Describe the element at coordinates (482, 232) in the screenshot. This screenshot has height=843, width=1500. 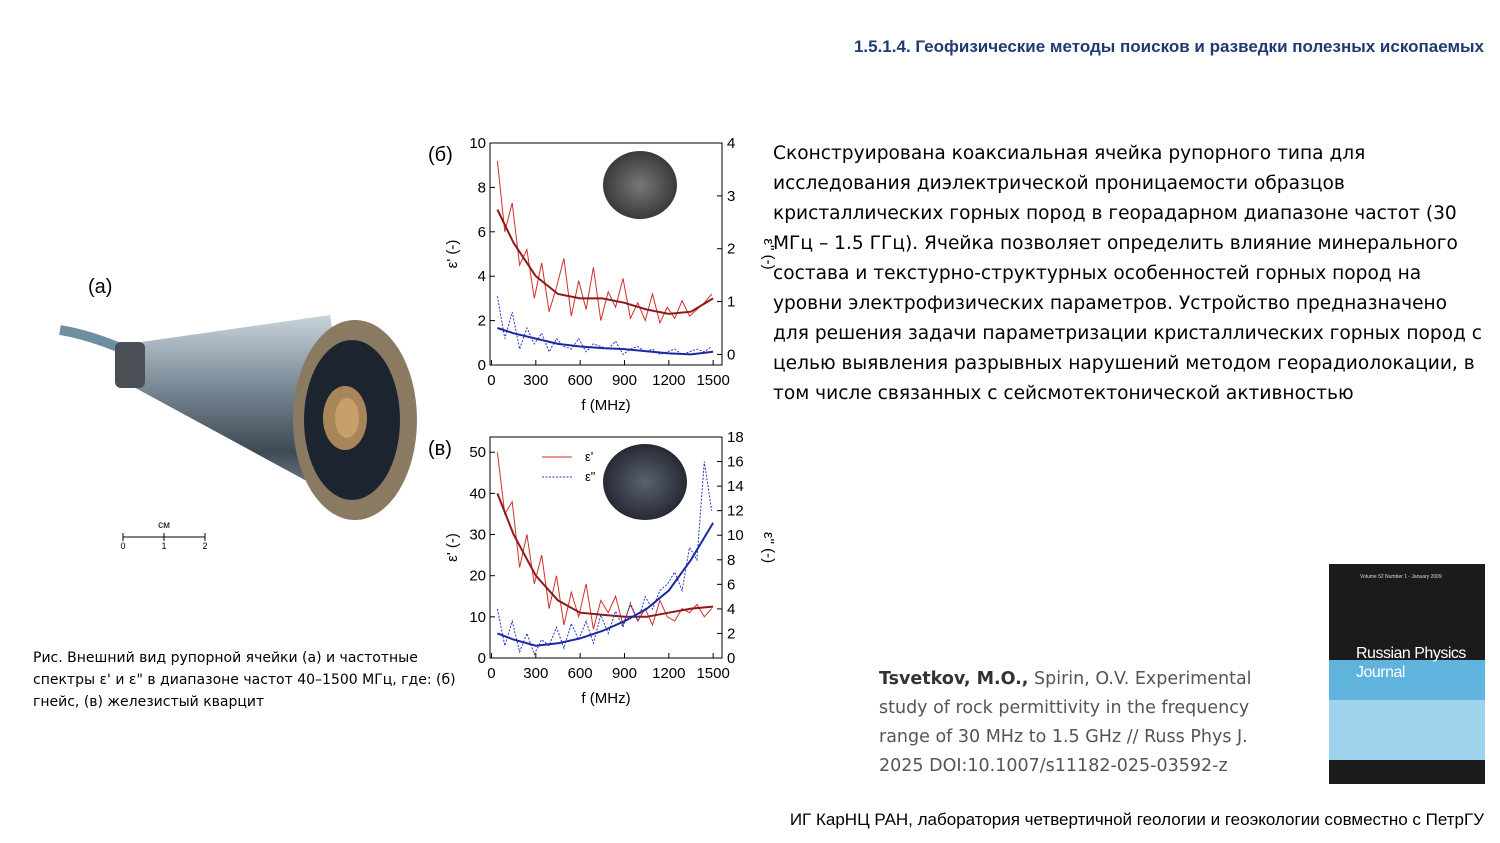
I see `y-tick-label: 6` at that location.